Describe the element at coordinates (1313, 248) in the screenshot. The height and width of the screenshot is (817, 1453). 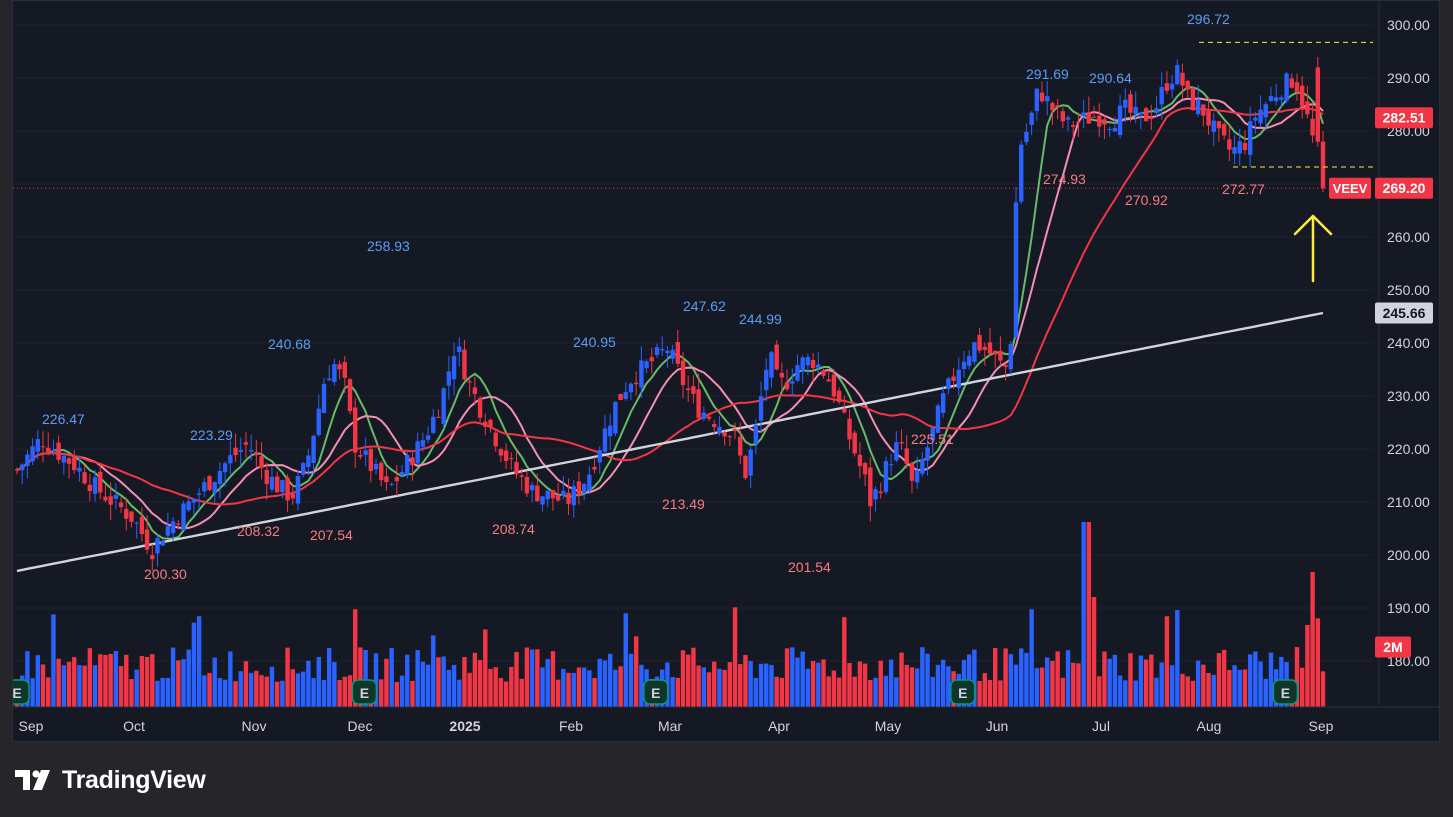
I see `arrow-shape` at that location.